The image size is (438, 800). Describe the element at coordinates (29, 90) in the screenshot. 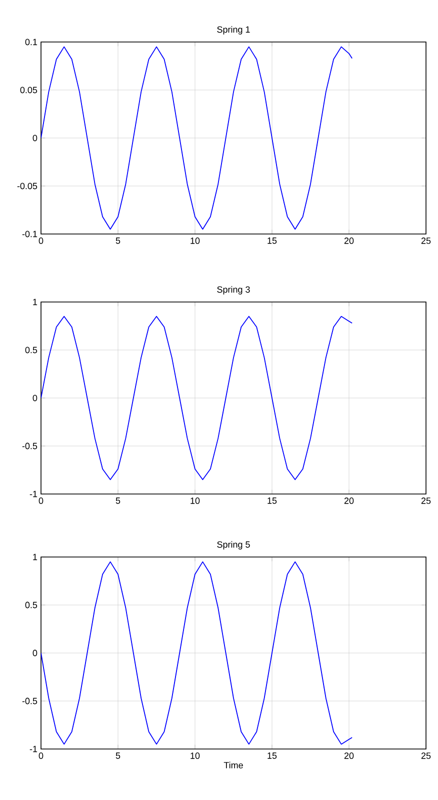

I see `y-tick-label: 0.05` at that location.